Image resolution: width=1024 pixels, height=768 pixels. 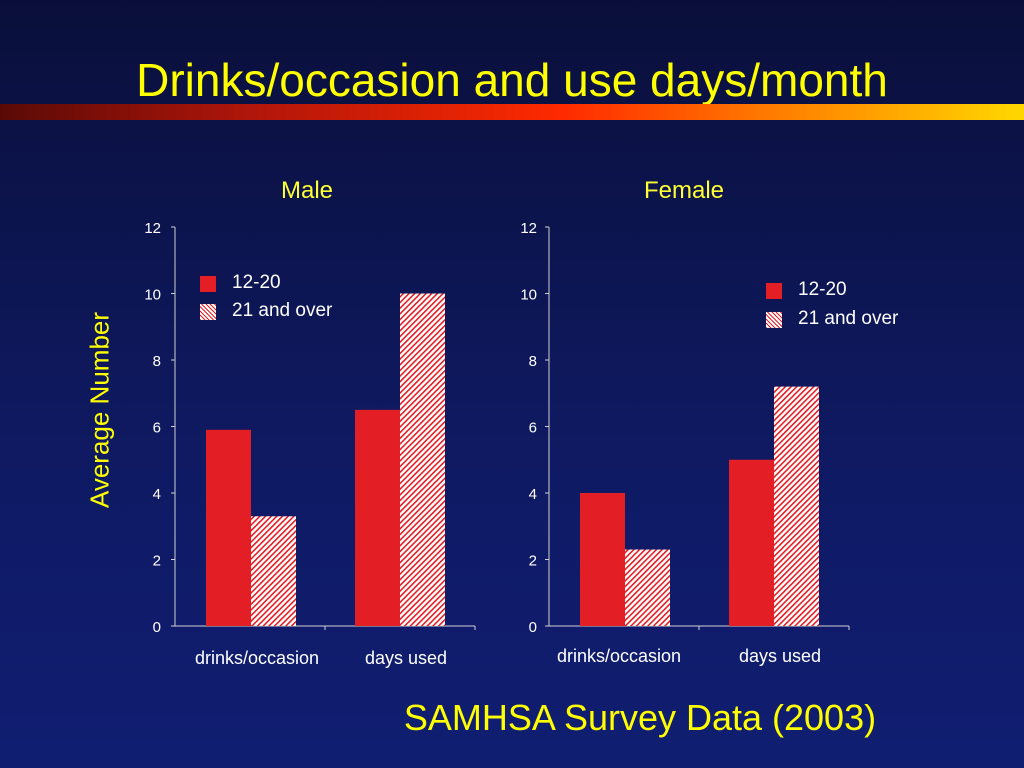 What do you see at coordinates (512, 112) in the screenshot?
I see `title-underline-bar` at bounding box center [512, 112].